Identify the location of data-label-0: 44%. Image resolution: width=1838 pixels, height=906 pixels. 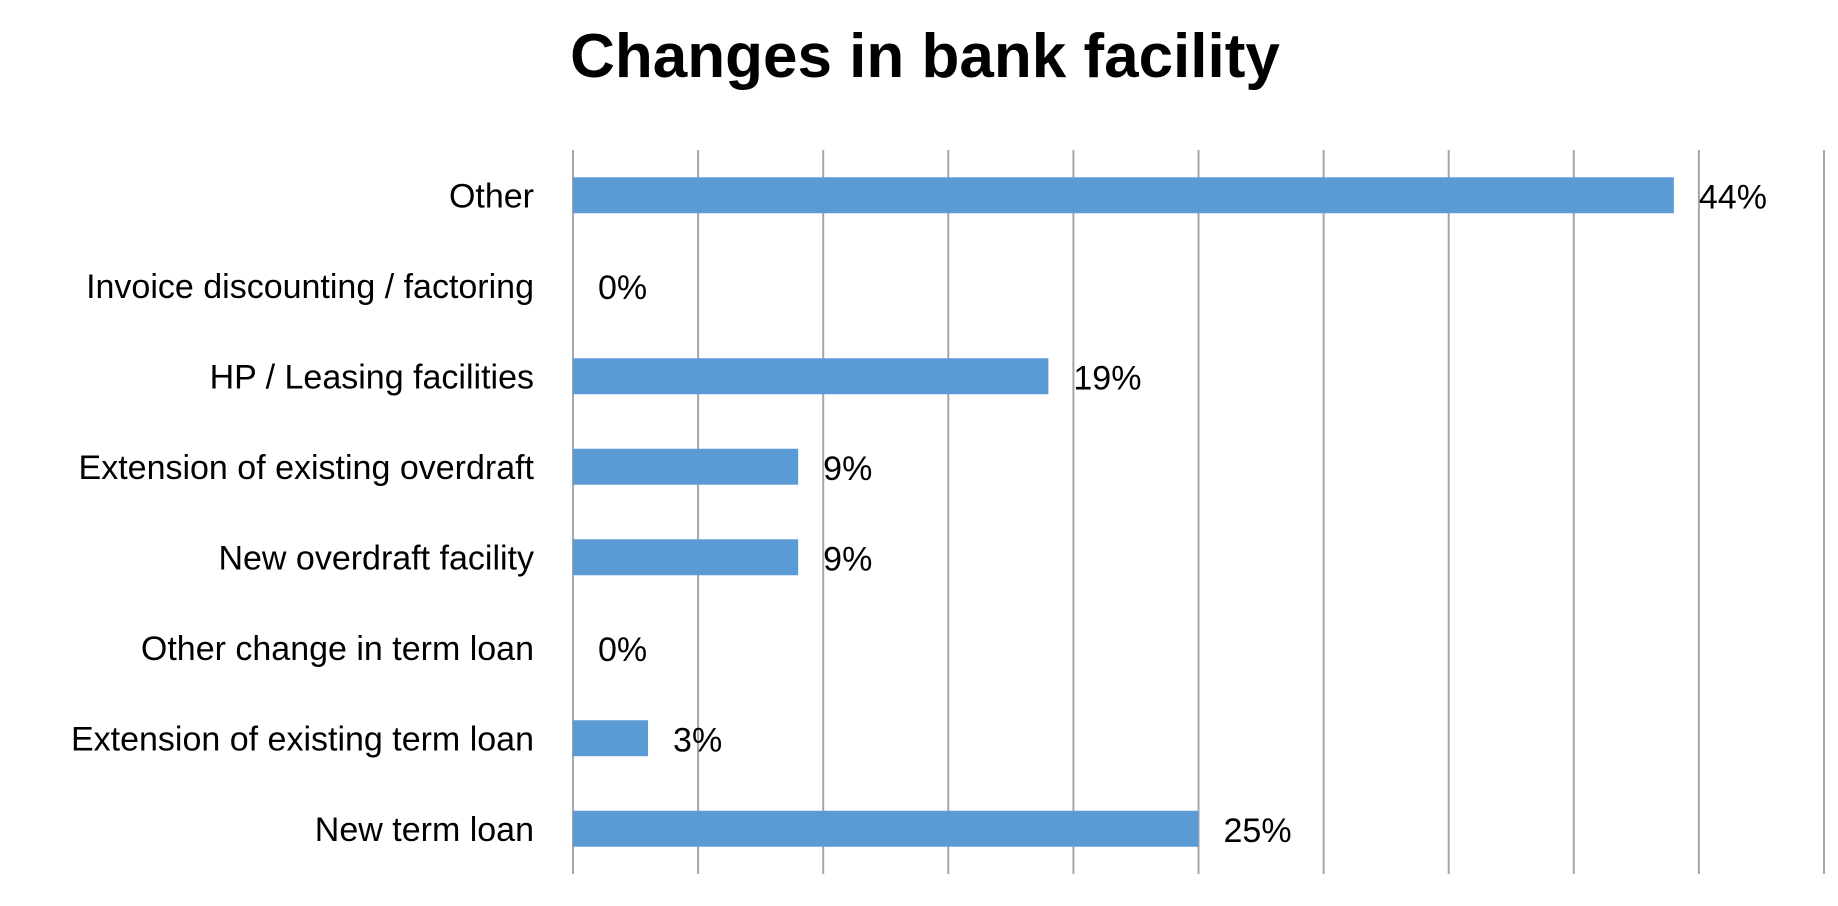
(1733, 197).